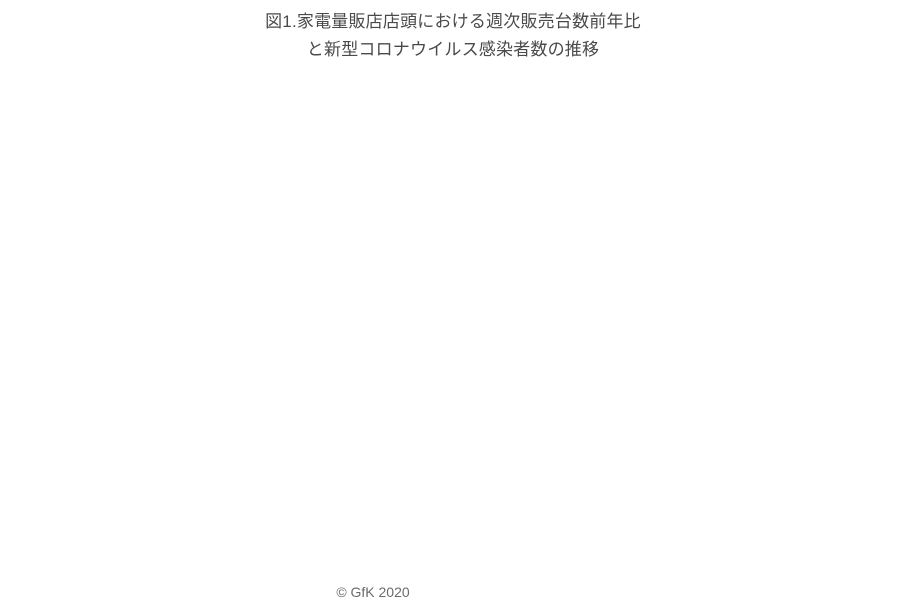 The image size is (906, 613). I want to click on copyright-notice: © GfK 2020, so click(453, 592).